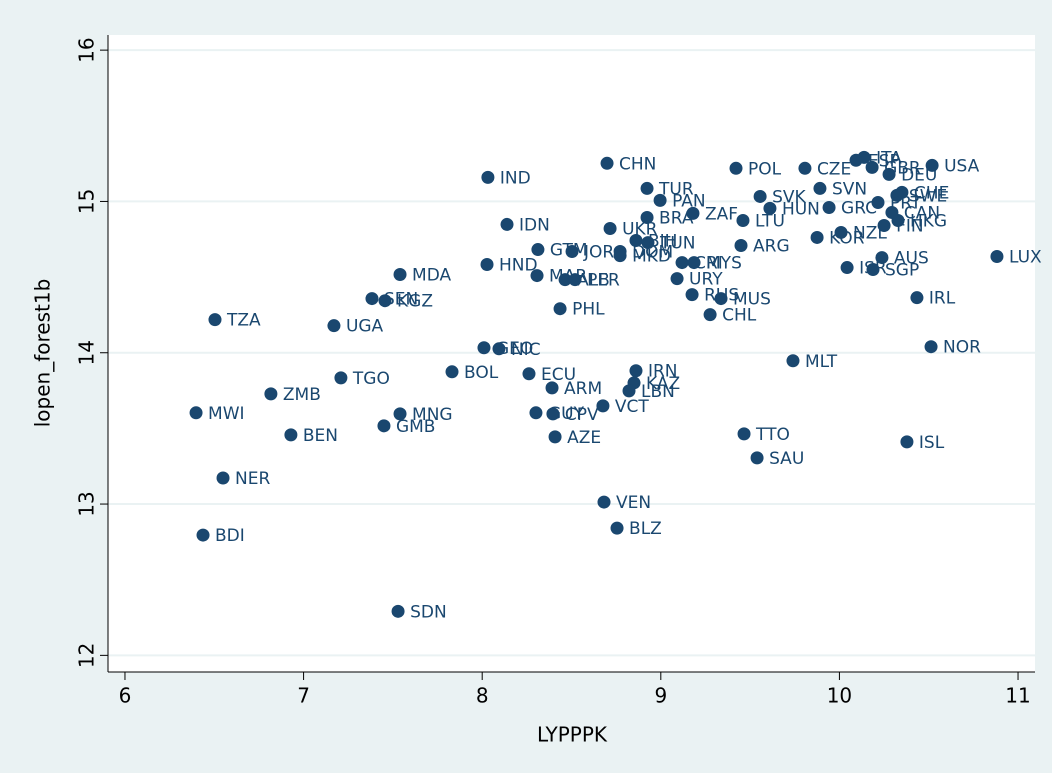 The height and width of the screenshot is (773, 1052). I want to click on point-label: ALB, so click(593, 281).